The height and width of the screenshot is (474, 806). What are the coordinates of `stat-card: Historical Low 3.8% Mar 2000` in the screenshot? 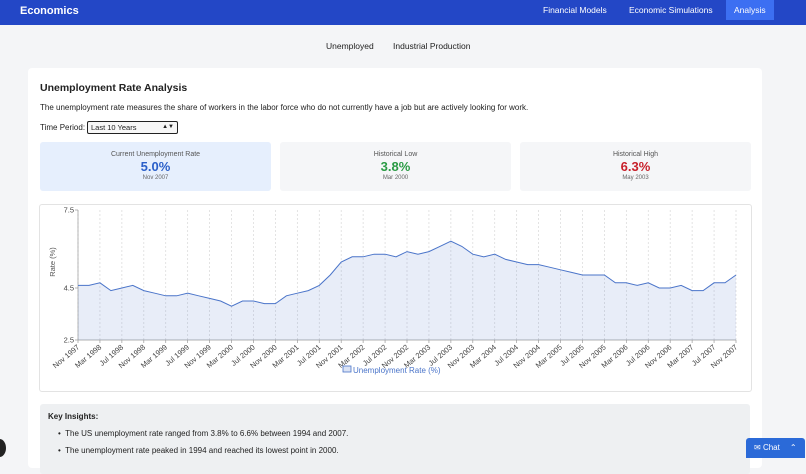 It's located at (395, 166).